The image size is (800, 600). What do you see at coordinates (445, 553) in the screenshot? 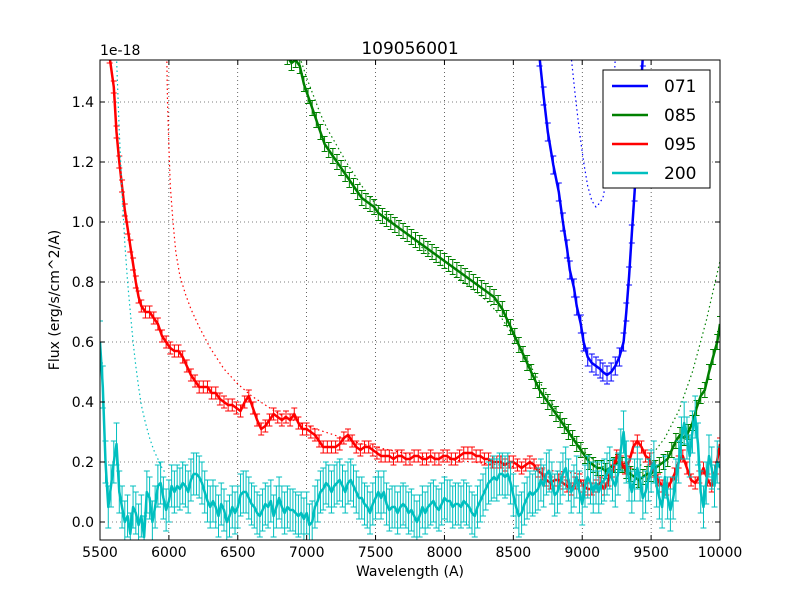
I see `x-tick-label: 8000` at bounding box center [445, 553].